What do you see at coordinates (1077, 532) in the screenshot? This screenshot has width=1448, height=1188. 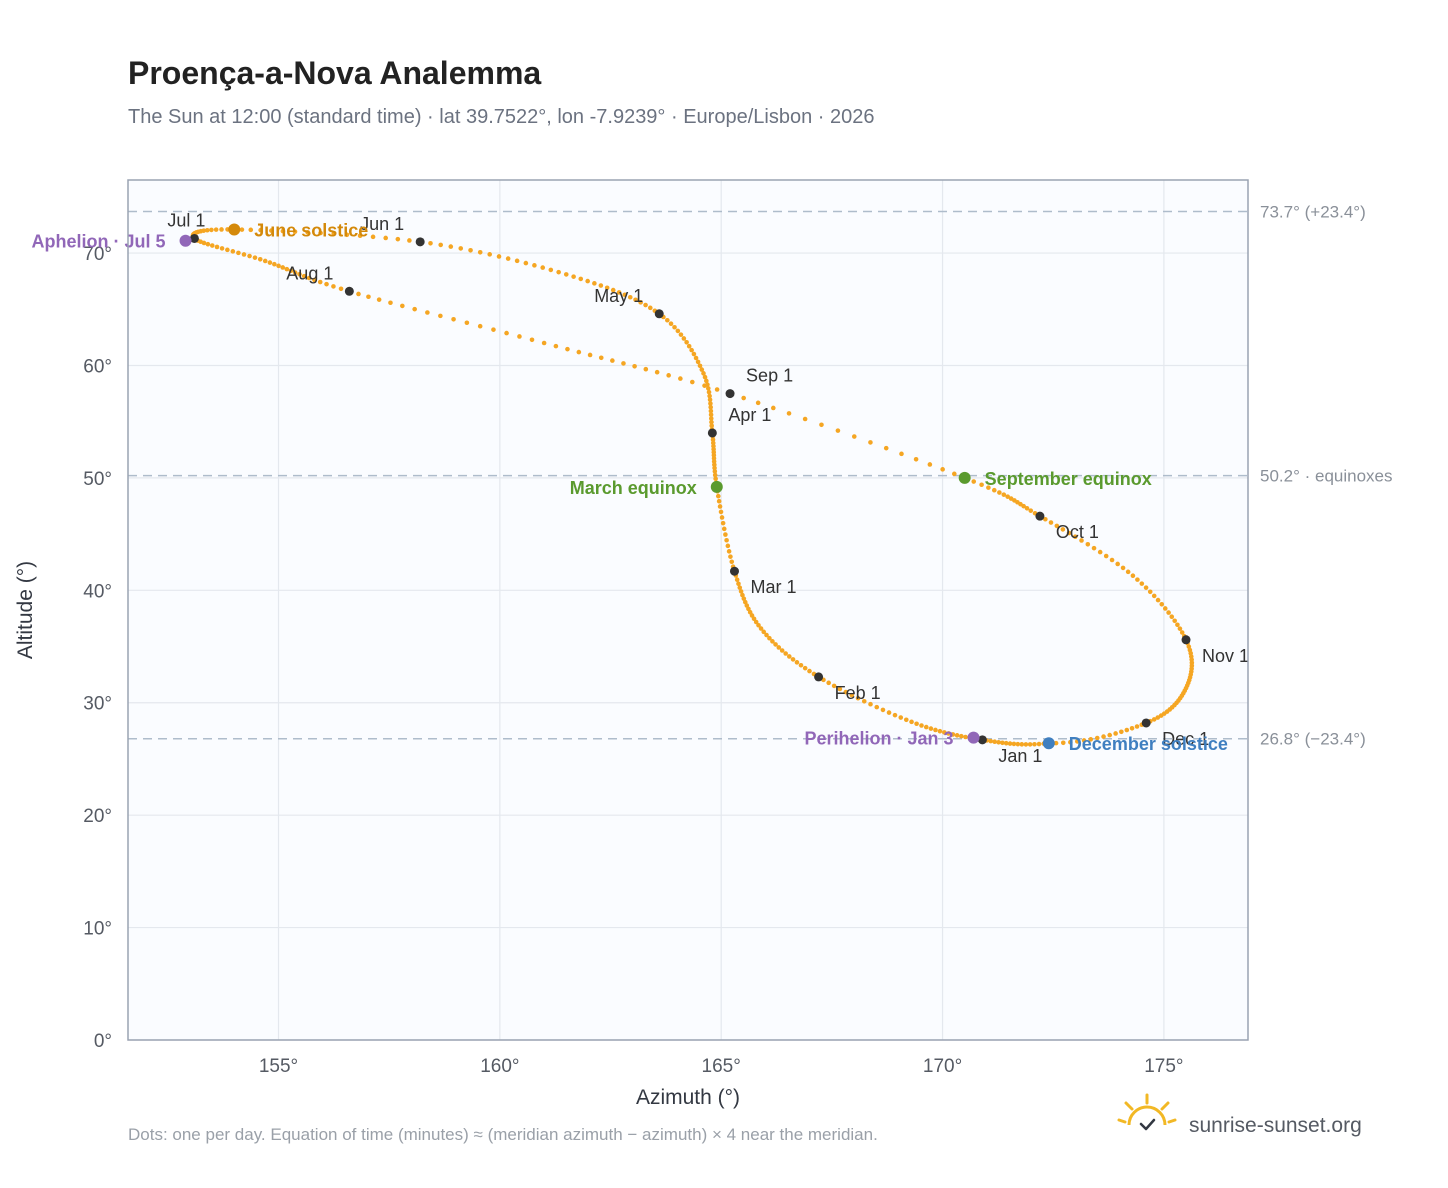 I see `month-label: Oct 1` at bounding box center [1077, 532].